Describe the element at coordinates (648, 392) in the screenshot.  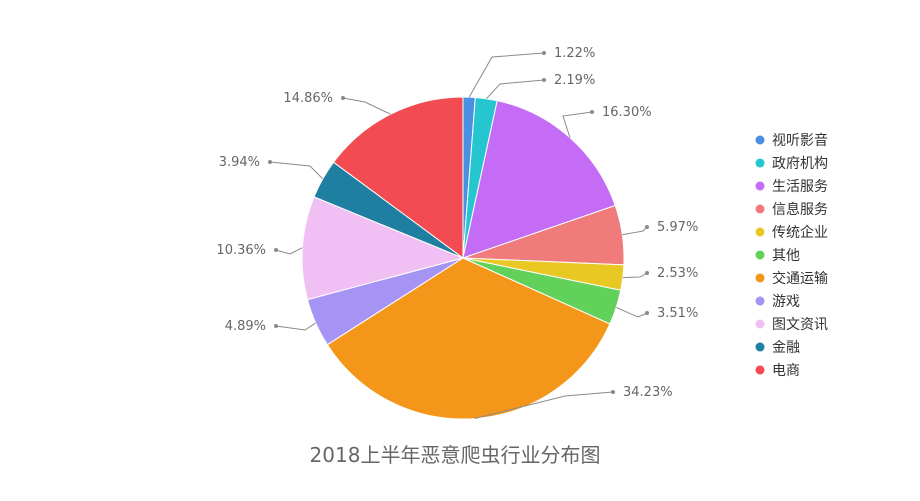
I see `slice-value-label: 34.23%` at that location.